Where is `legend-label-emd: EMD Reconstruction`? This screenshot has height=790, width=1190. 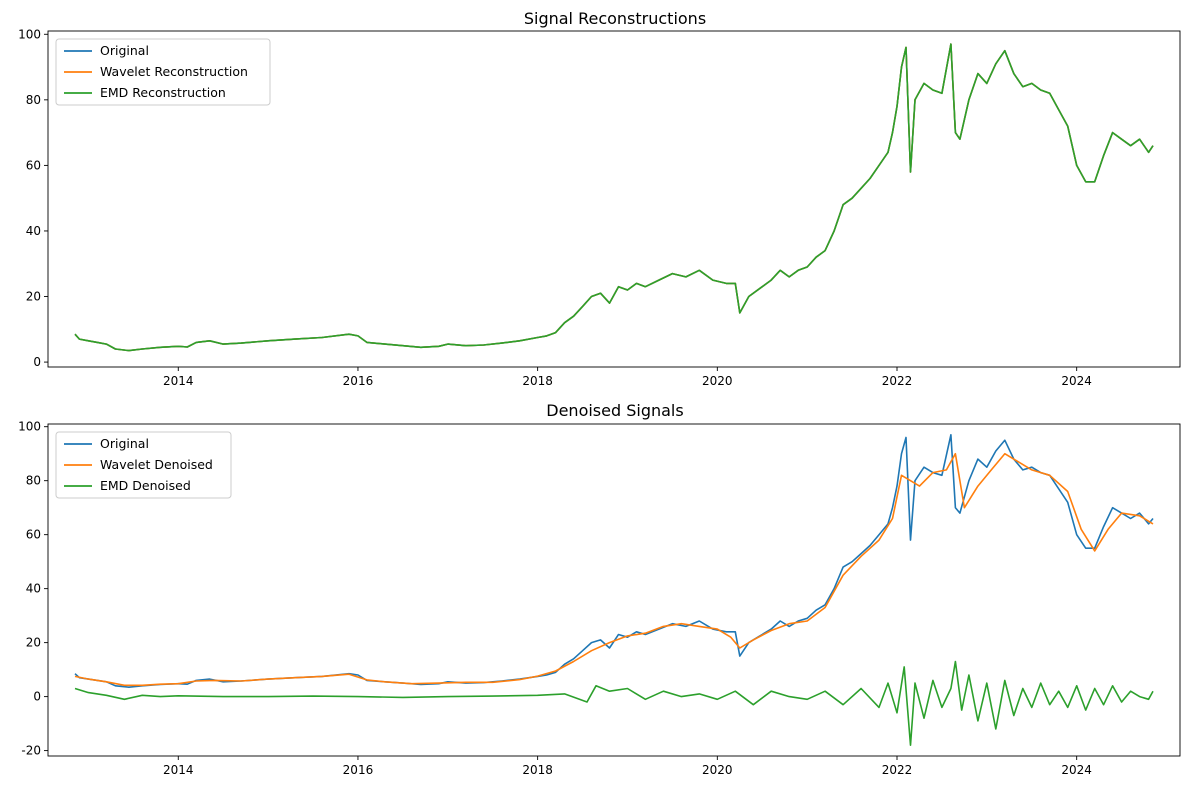 legend-label-emd: EMD Reconstruction is located at coordinates (163, 92).